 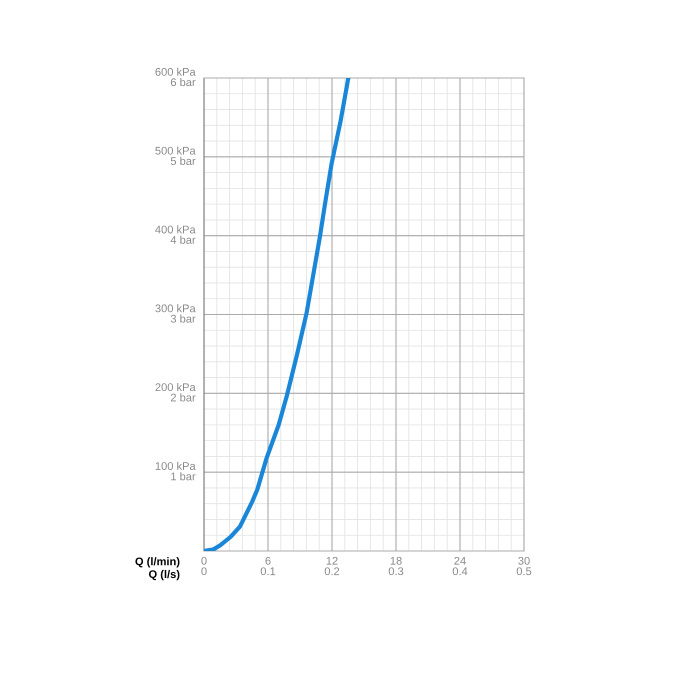 What do you see at coordinates (460, 560) in the screenshot?
I see `x-tick-label: 24` at bounding box center [460, 560].